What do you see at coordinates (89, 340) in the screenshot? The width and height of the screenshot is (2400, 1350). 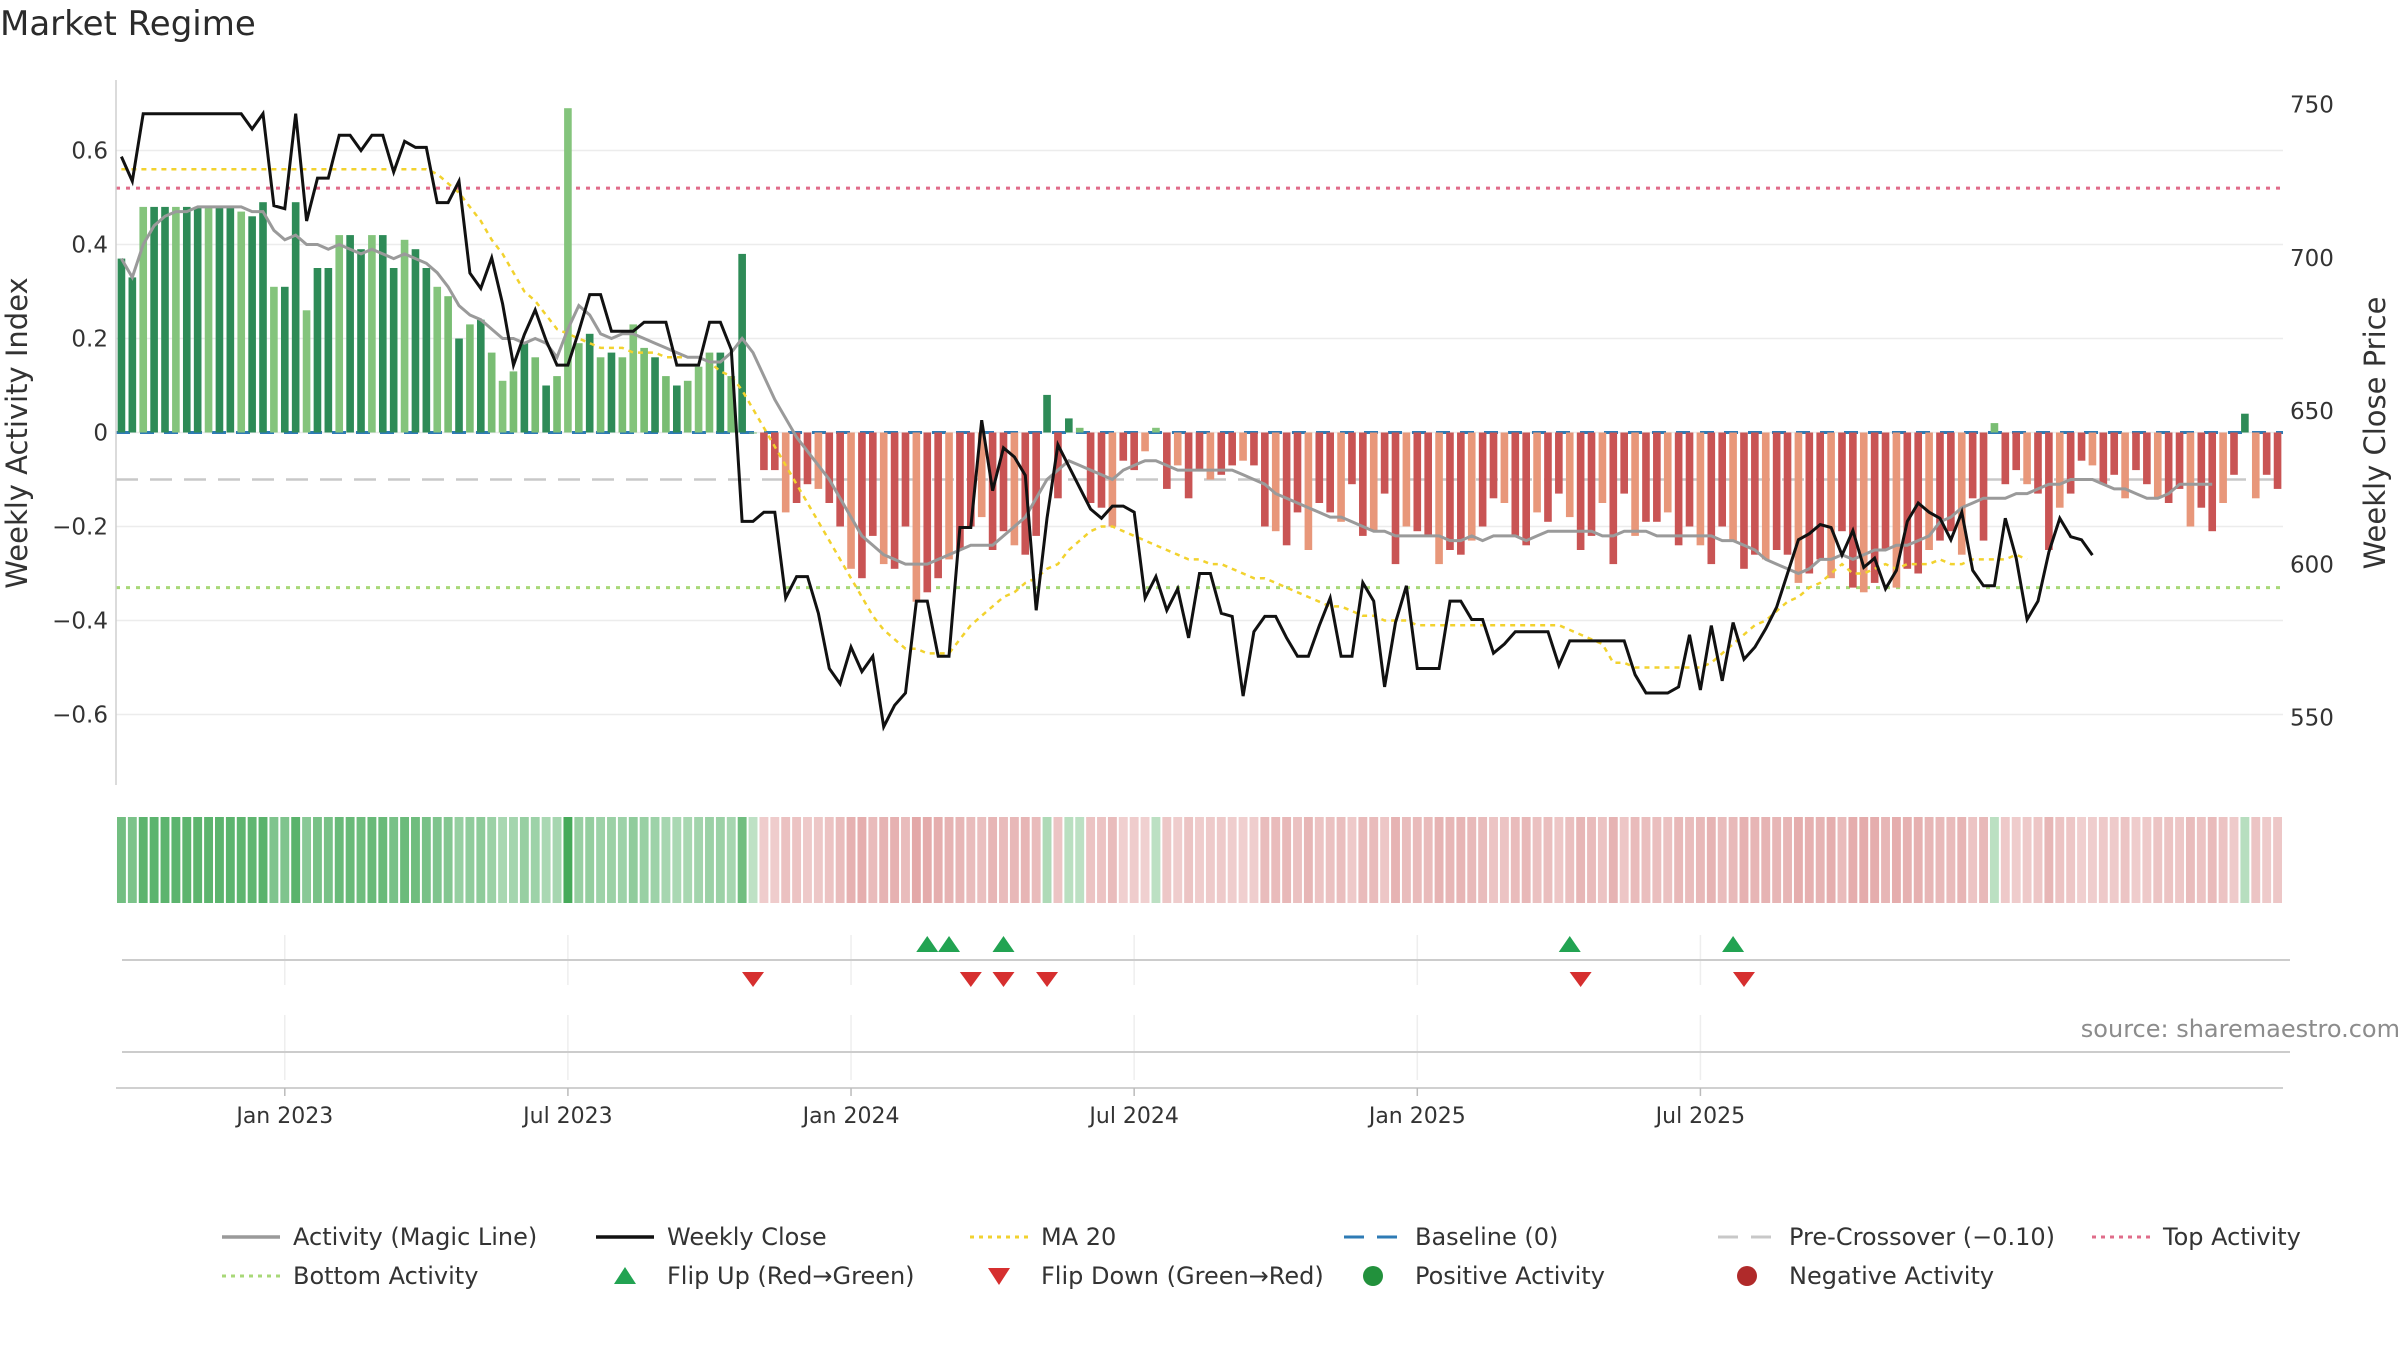 I see `y-tick-label: 0.2` at bounding box center [89, 340].